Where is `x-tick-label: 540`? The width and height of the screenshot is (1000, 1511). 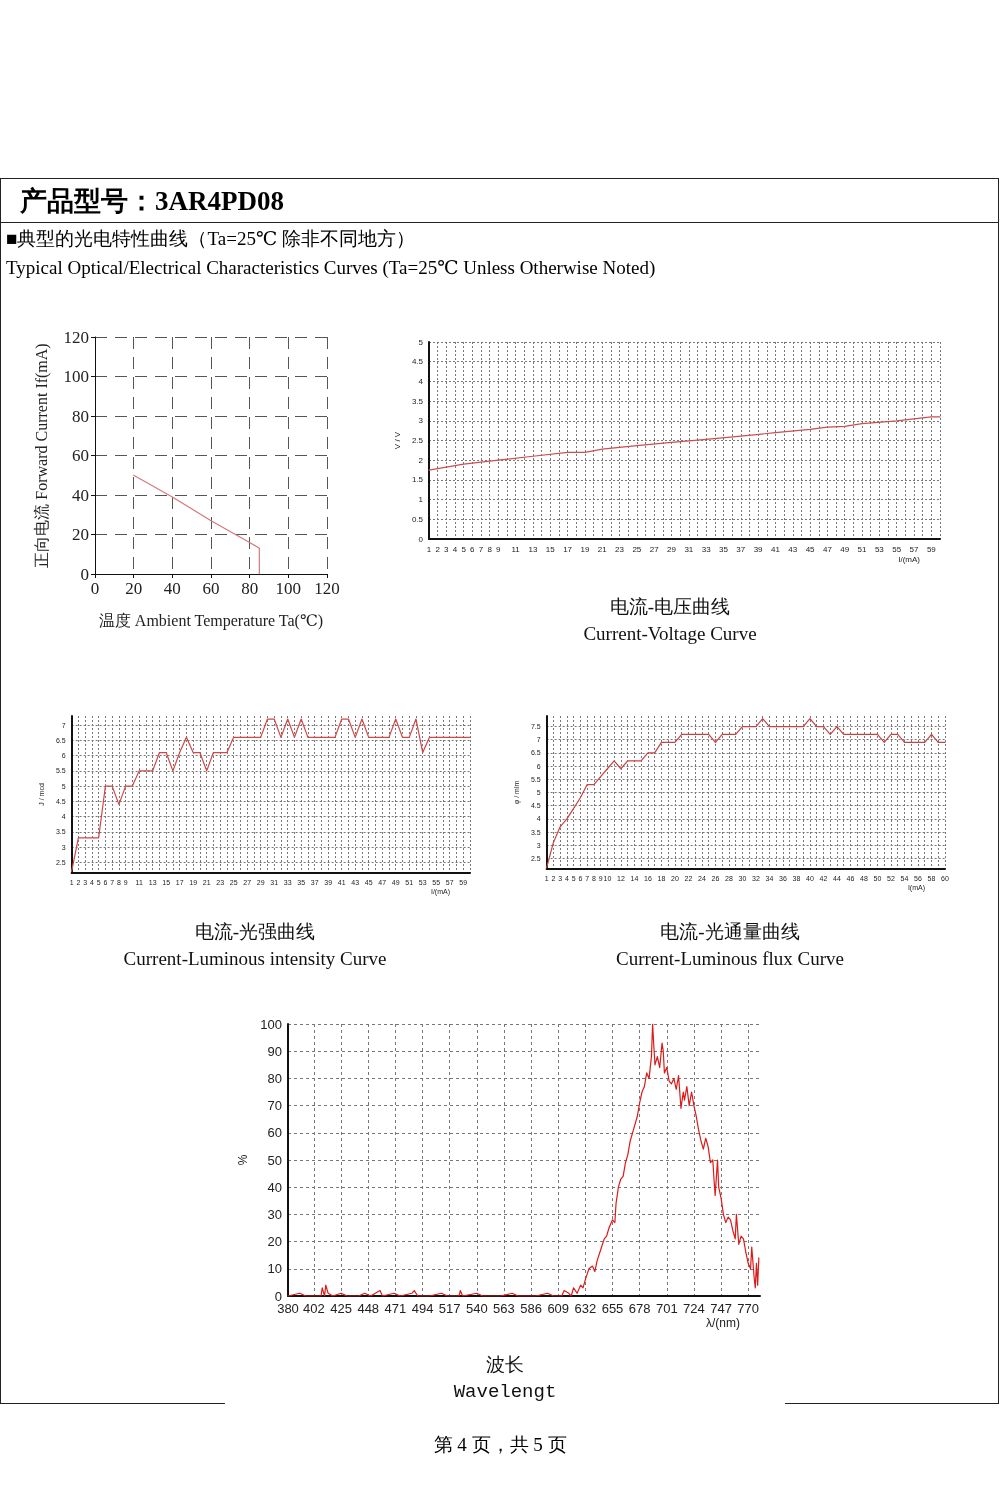
x-tick-label: 540 is located at coordinates (476, 1308).